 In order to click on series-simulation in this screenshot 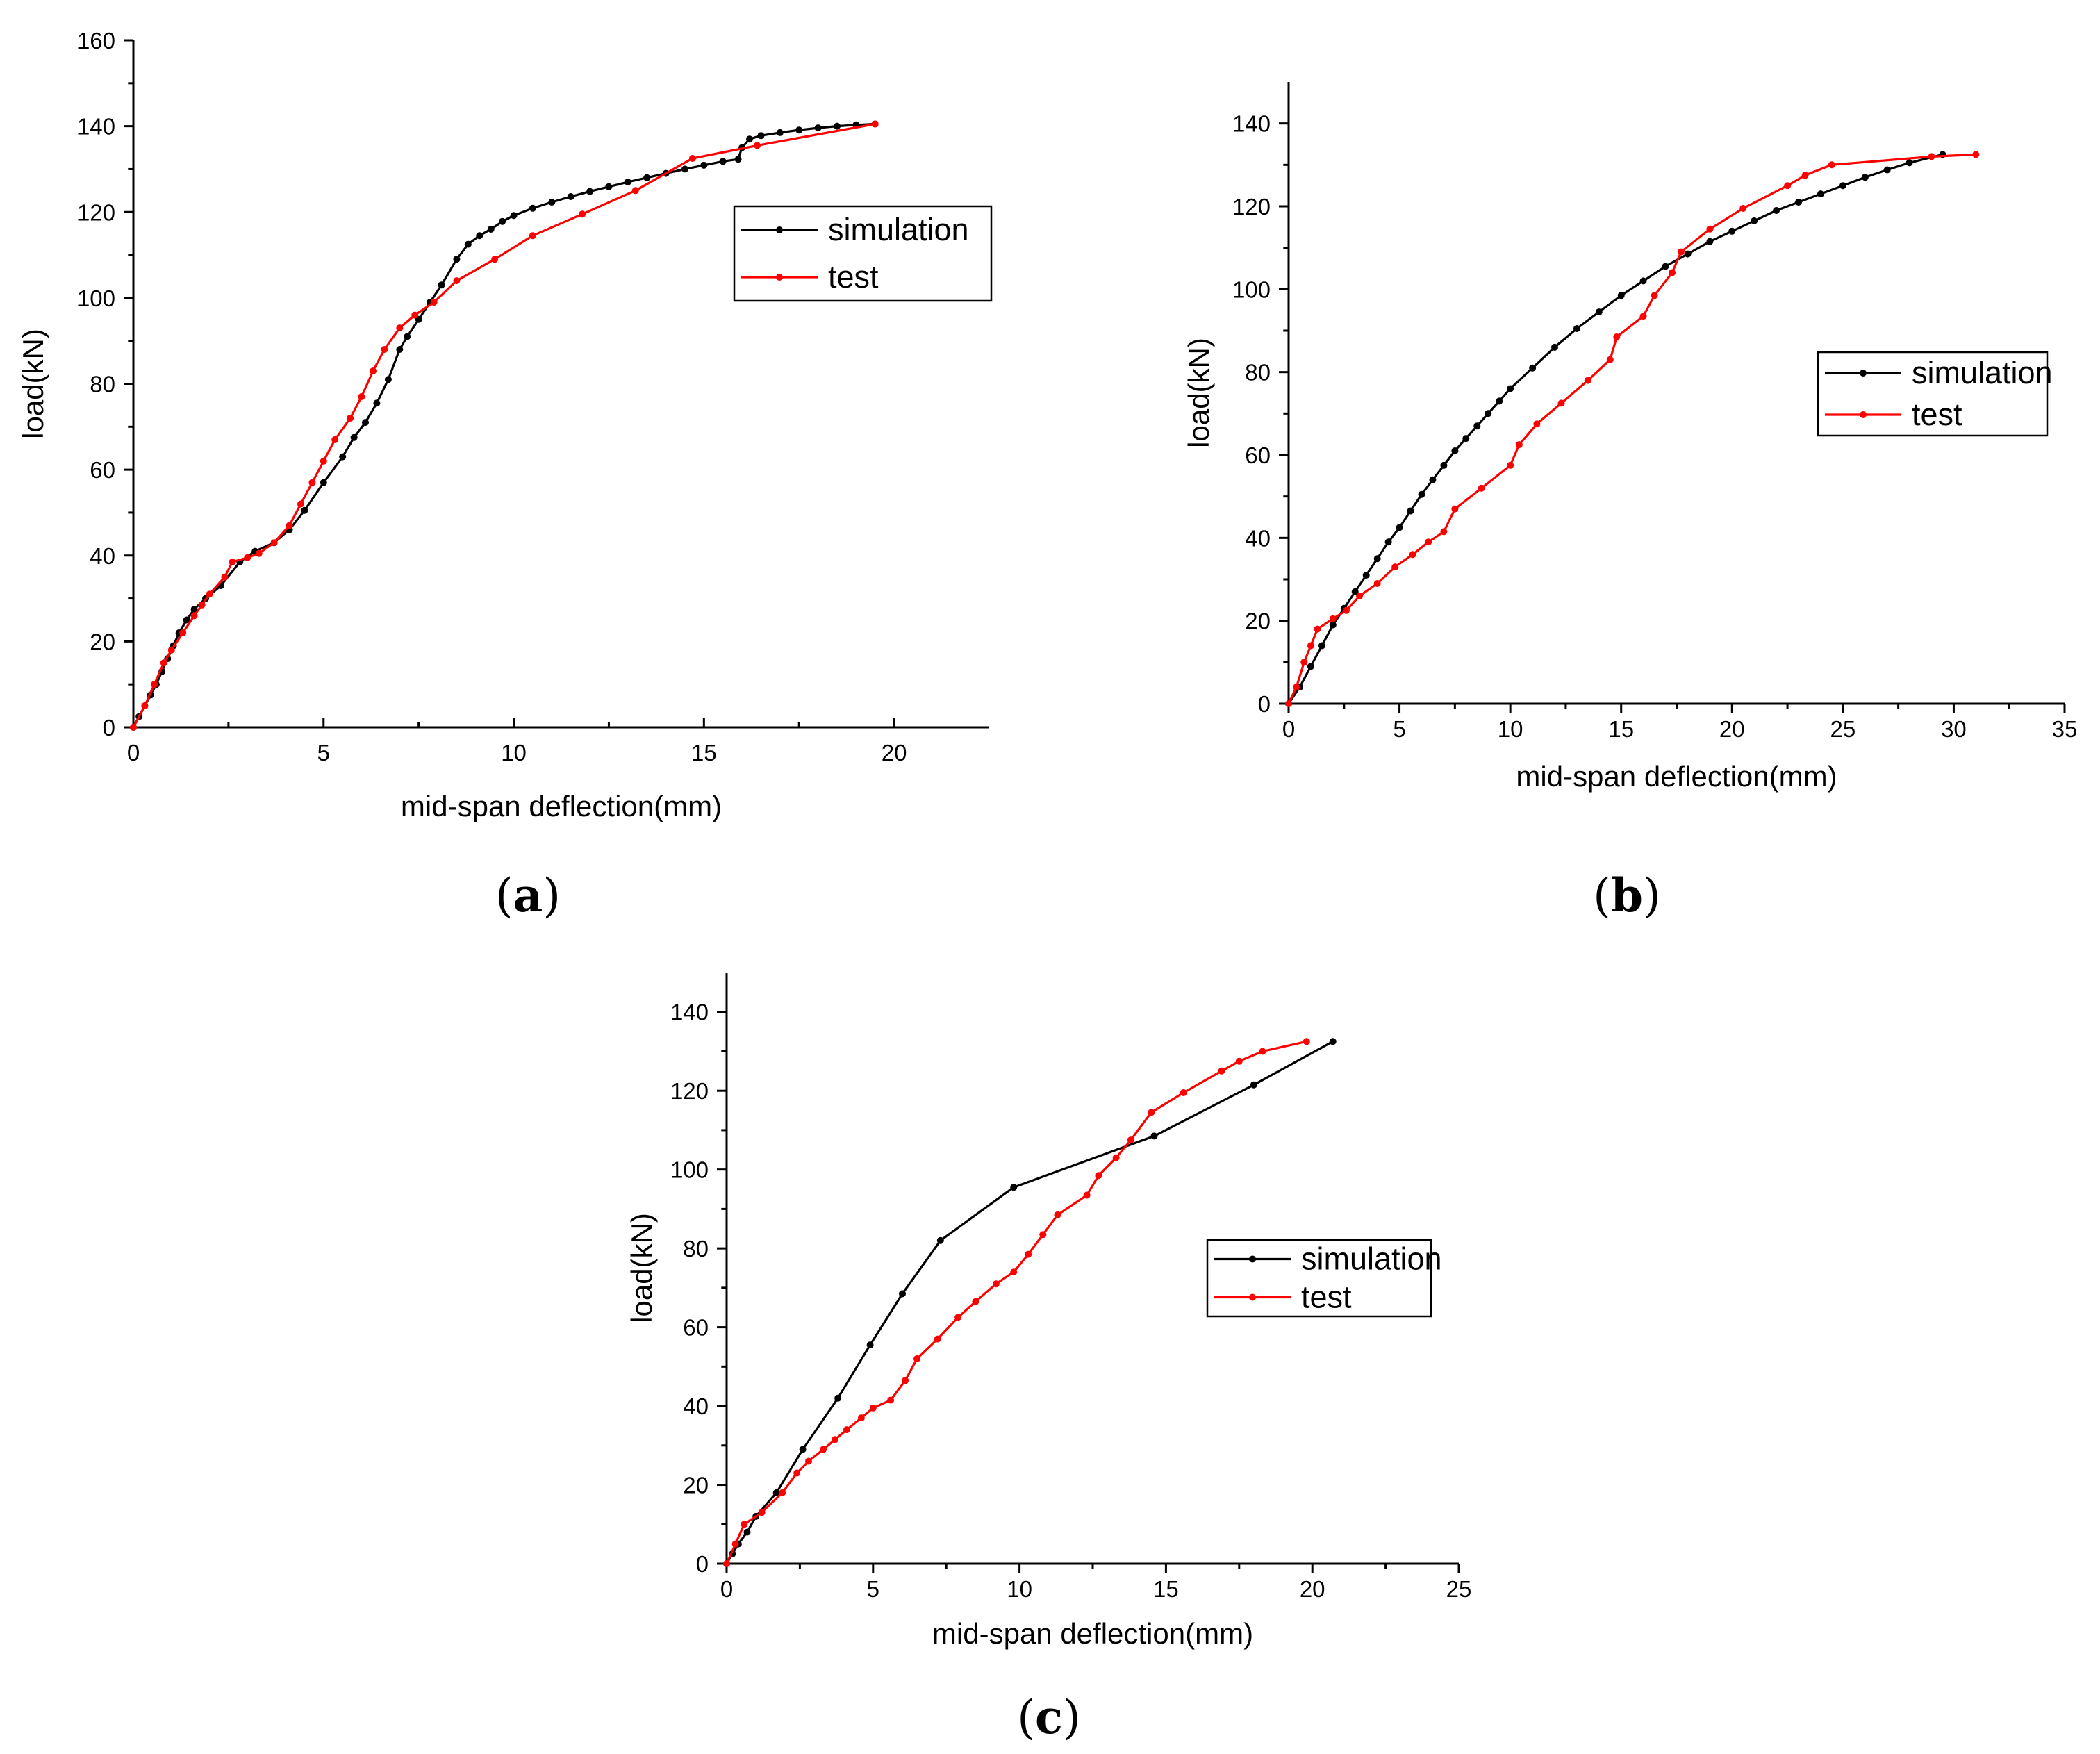, I will do `click(504, 425)`.